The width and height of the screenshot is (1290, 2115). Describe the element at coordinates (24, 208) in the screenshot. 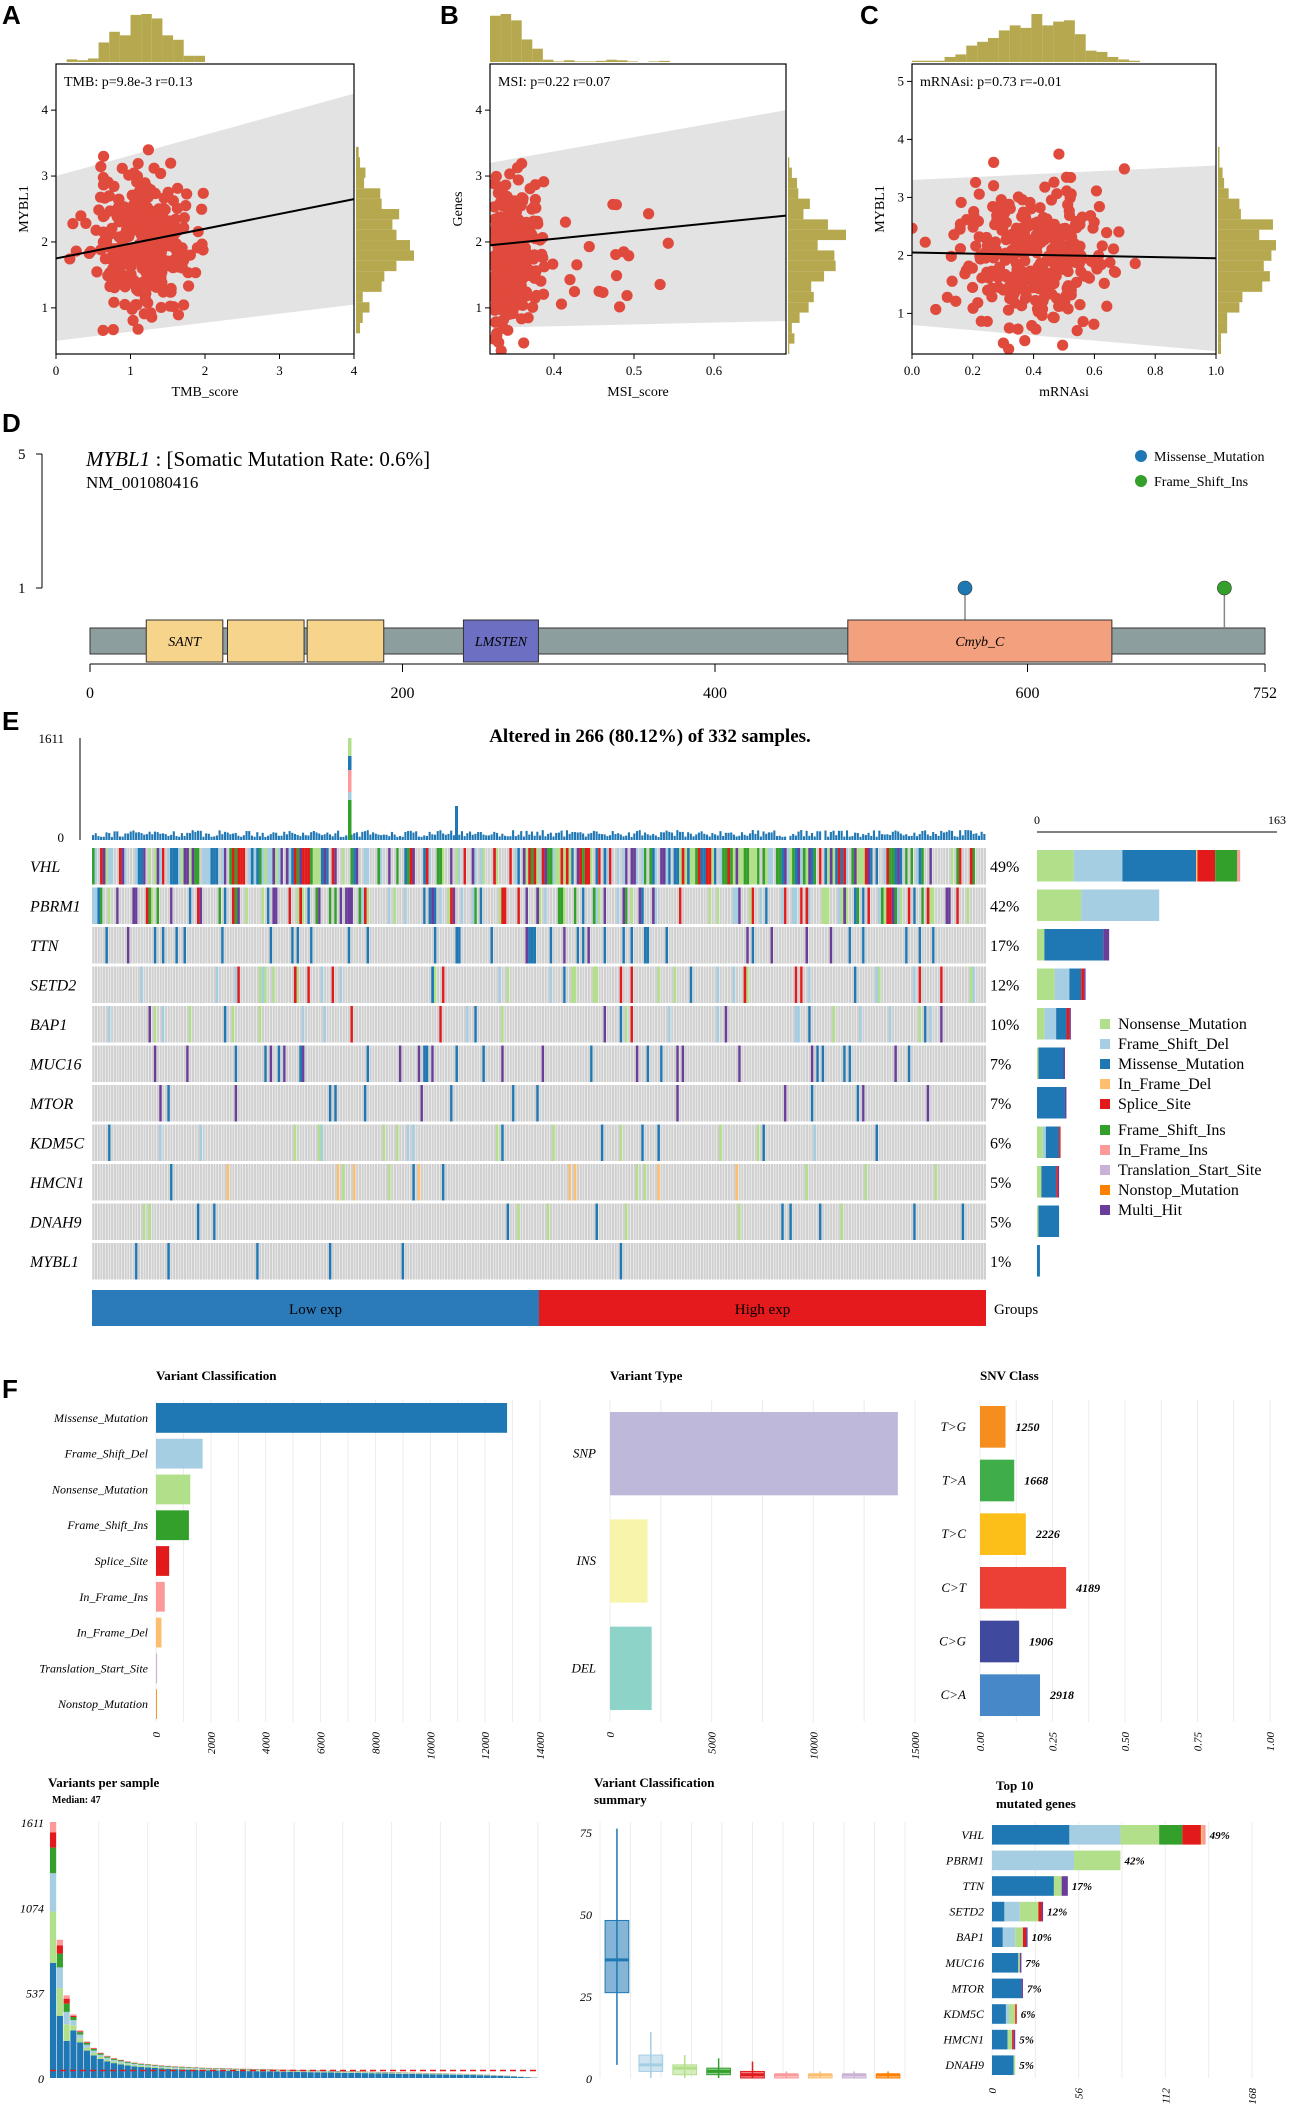

I see `y-axis-label: MYBL1` at that location.